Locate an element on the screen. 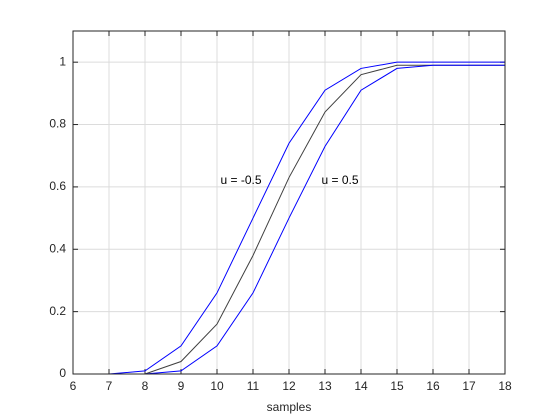 This screenshot has height=420, width=560. annotation: u = 0.5 is located at coordinates (339, 180).